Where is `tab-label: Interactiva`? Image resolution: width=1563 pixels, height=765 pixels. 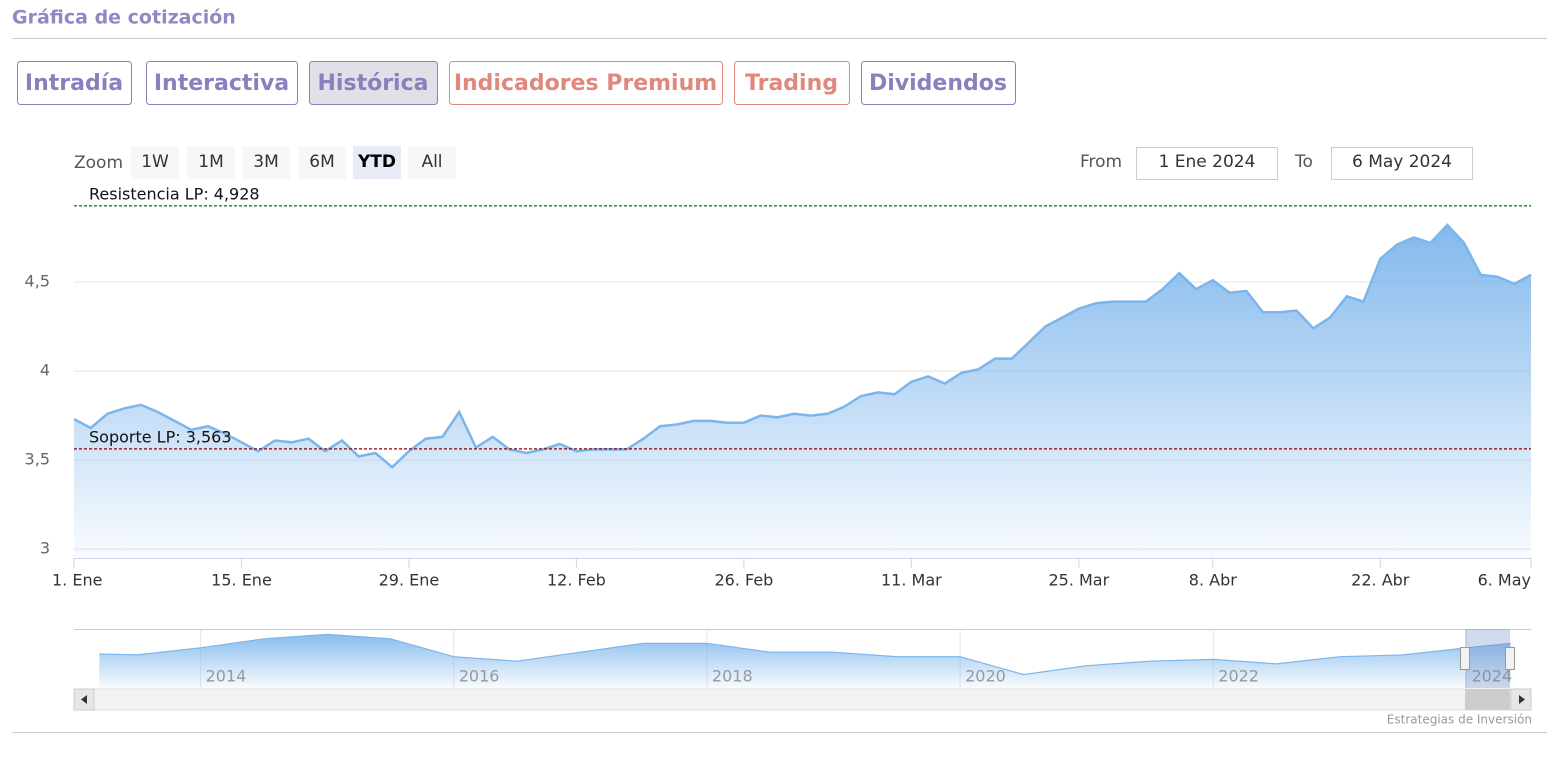 tab-label: Interactiva is located at coordinates (221, 83).